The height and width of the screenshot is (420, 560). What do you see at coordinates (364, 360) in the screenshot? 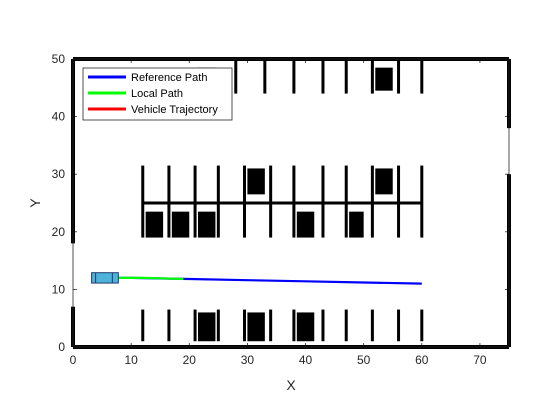
I see `x-tick-label: 50` at bounding box center [364, 360].